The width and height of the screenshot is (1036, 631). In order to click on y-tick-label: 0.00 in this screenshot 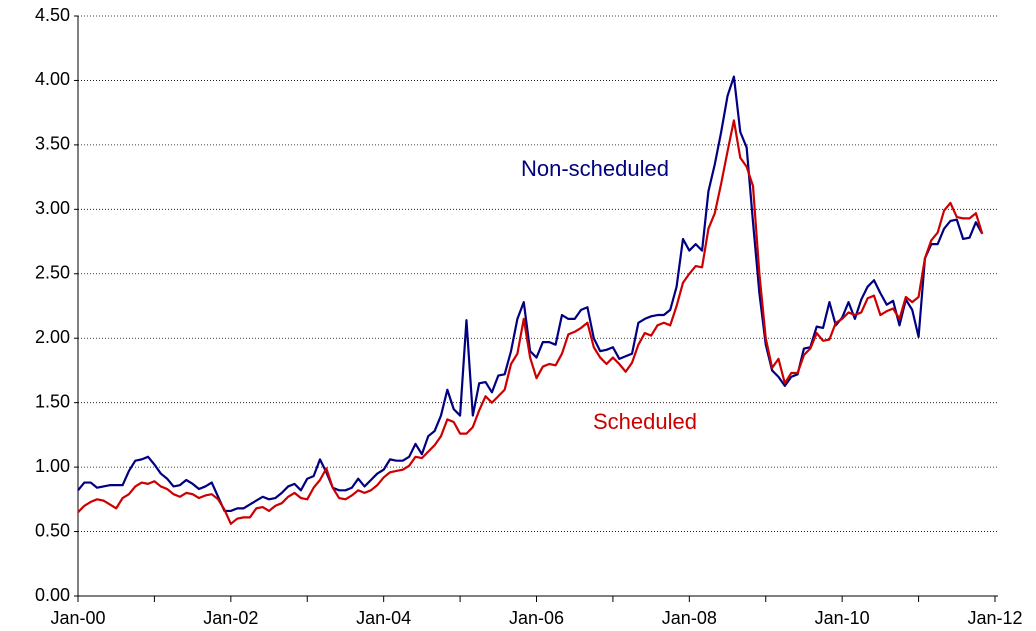, I will do `click(52, 595)`.